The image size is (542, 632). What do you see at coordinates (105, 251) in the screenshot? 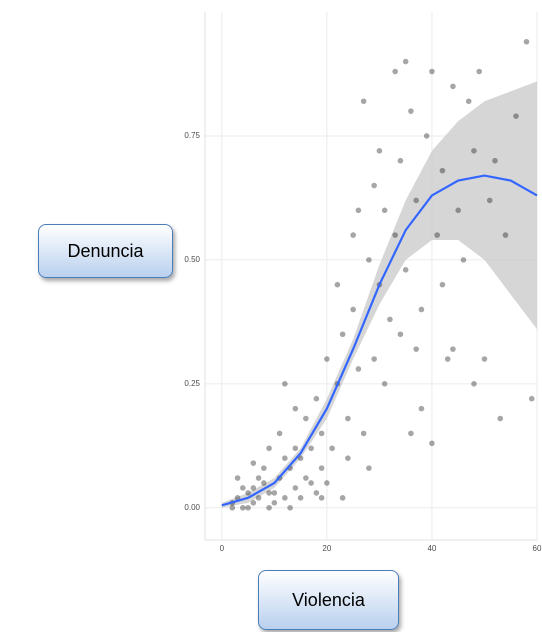
I see `y-axis-label: Denuncia` at bounding box center [105, 251].